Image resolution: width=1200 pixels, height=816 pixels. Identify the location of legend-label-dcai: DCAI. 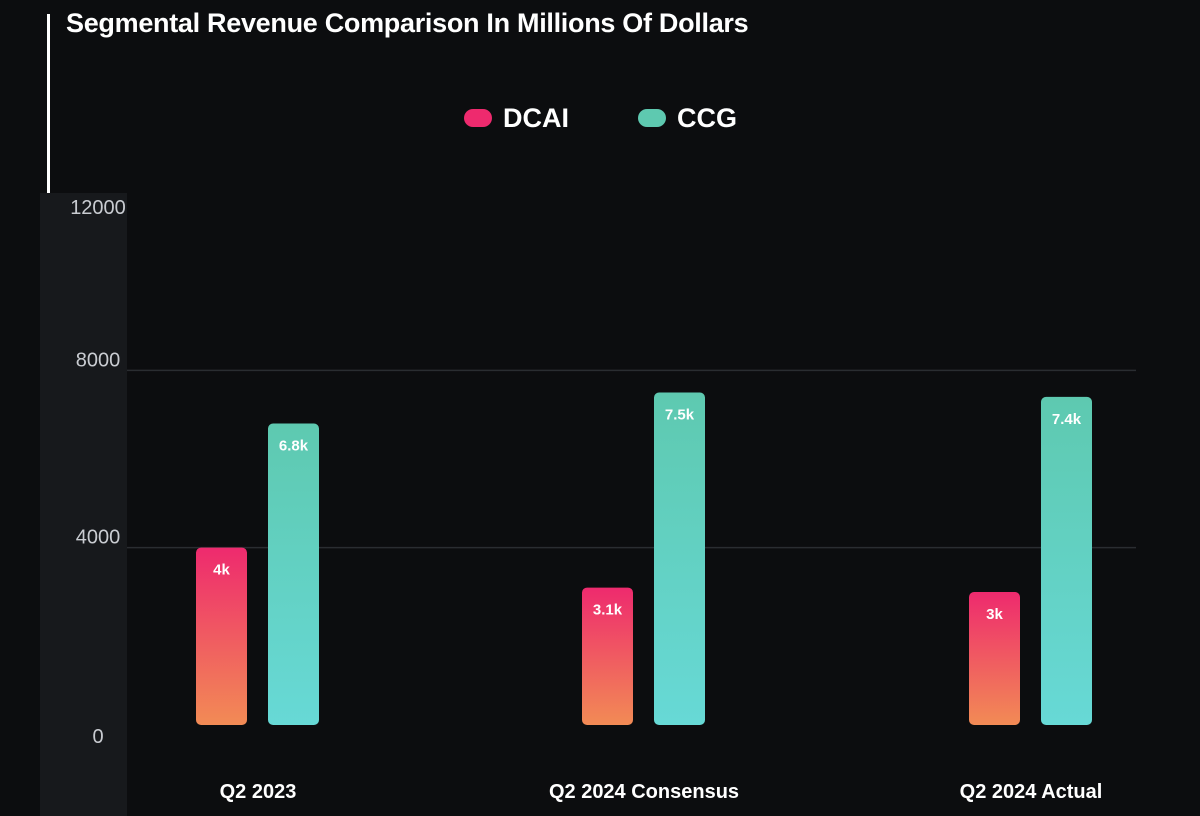
(536, 117).